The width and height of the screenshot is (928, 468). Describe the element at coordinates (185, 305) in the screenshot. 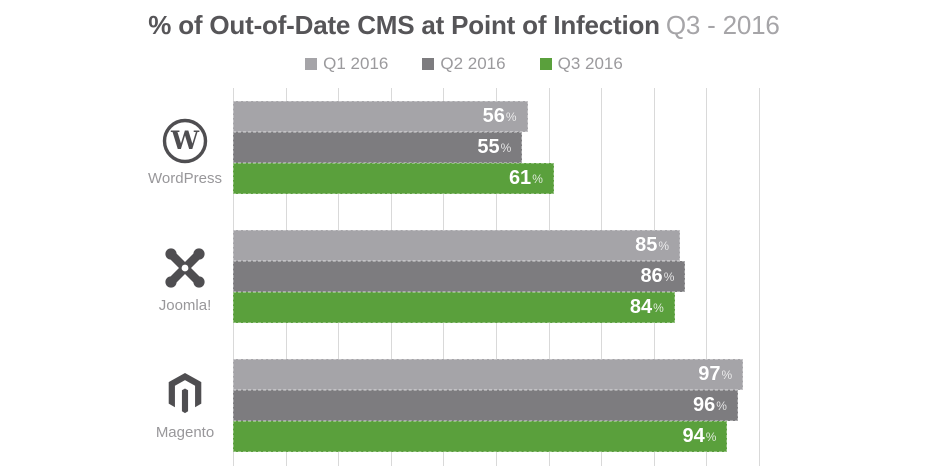

I see `category-label-joomla: Joomla!` at that location.